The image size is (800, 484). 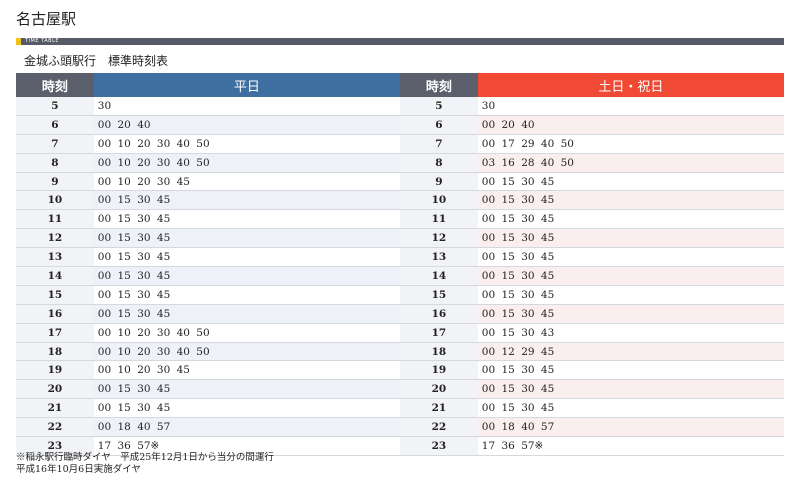 I want to click on weekday-minutes-cell: 00 18 40 57, so click(x=246, y=427).